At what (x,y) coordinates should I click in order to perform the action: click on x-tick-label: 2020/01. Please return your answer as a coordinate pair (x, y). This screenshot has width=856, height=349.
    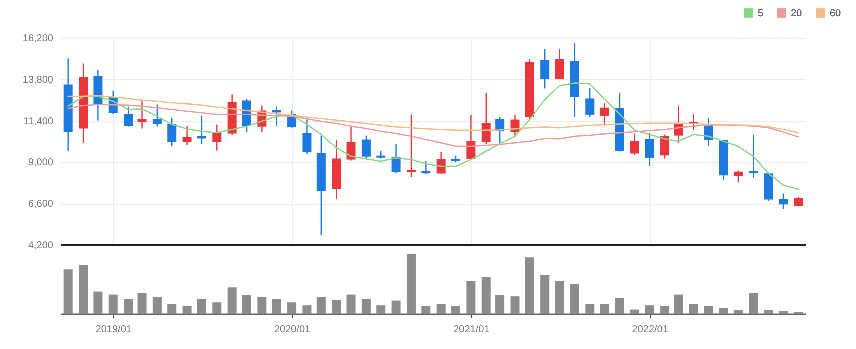
    Looking at the image, I should click on (293, 330).